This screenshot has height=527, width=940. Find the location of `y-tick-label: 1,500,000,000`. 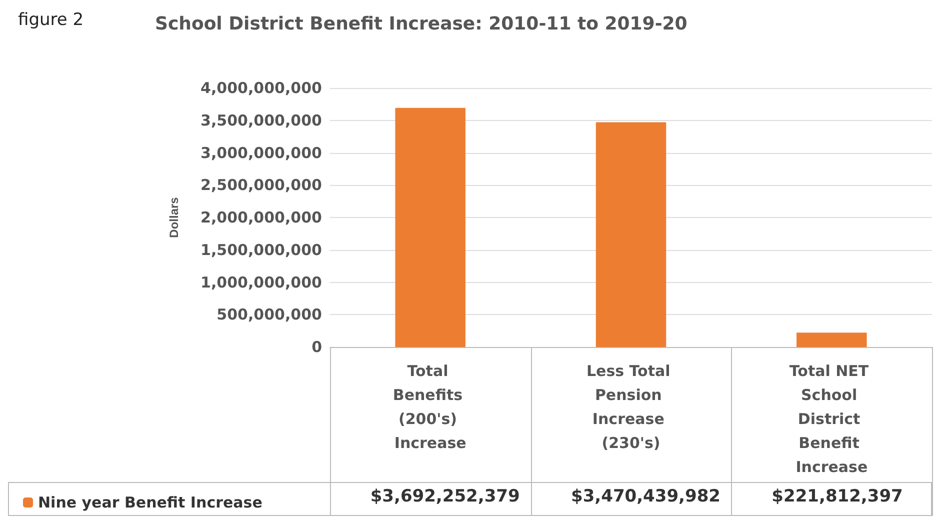

y-tick-label: 1,500,000,000 is located at coordinates (261, 249).